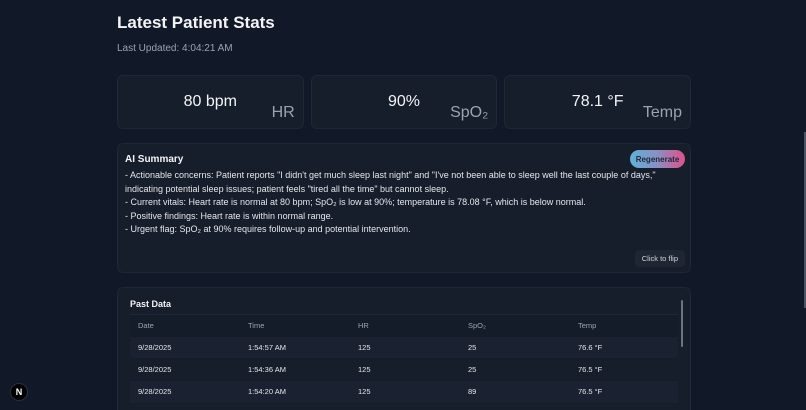 This screenshot has width=806, height=410. I want to click on past-data-title: Past Data, so click(151, 304).